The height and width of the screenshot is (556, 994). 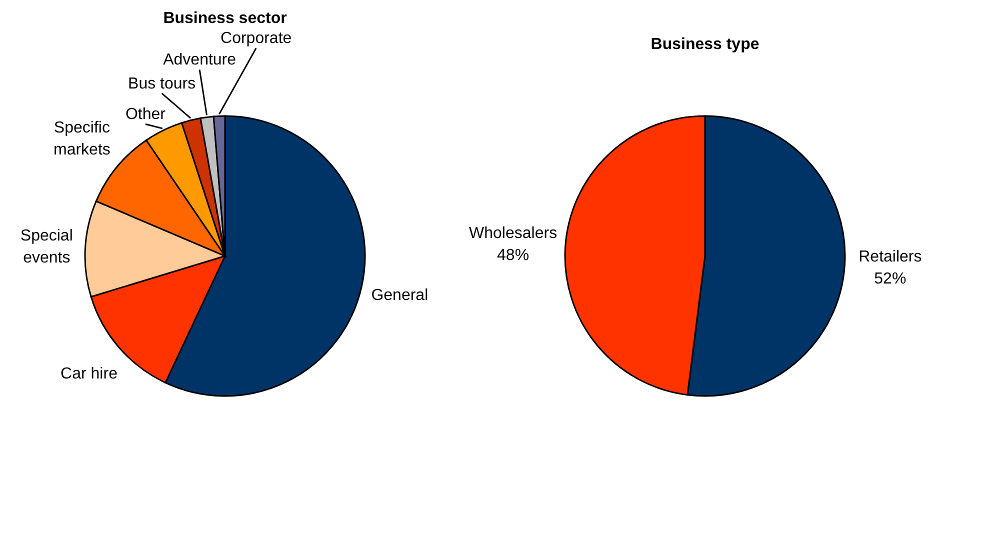 What do you see at coordinates (705, 44) in the screenshot?
I see `chart-title: Business type` at bounding box center [705, 44].